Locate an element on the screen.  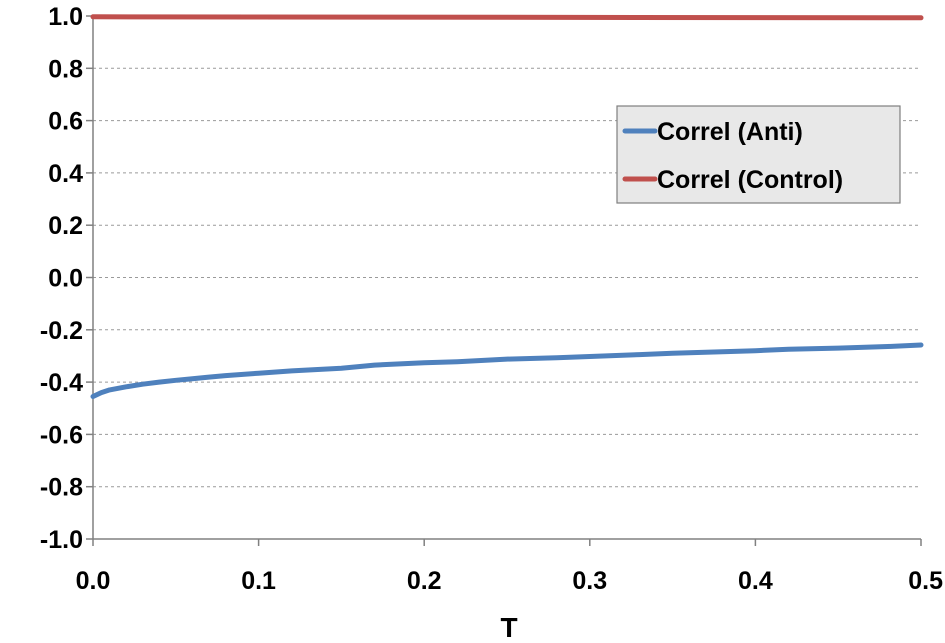
legend-label: Correl (Anti) is located at coordinates (730, 132).